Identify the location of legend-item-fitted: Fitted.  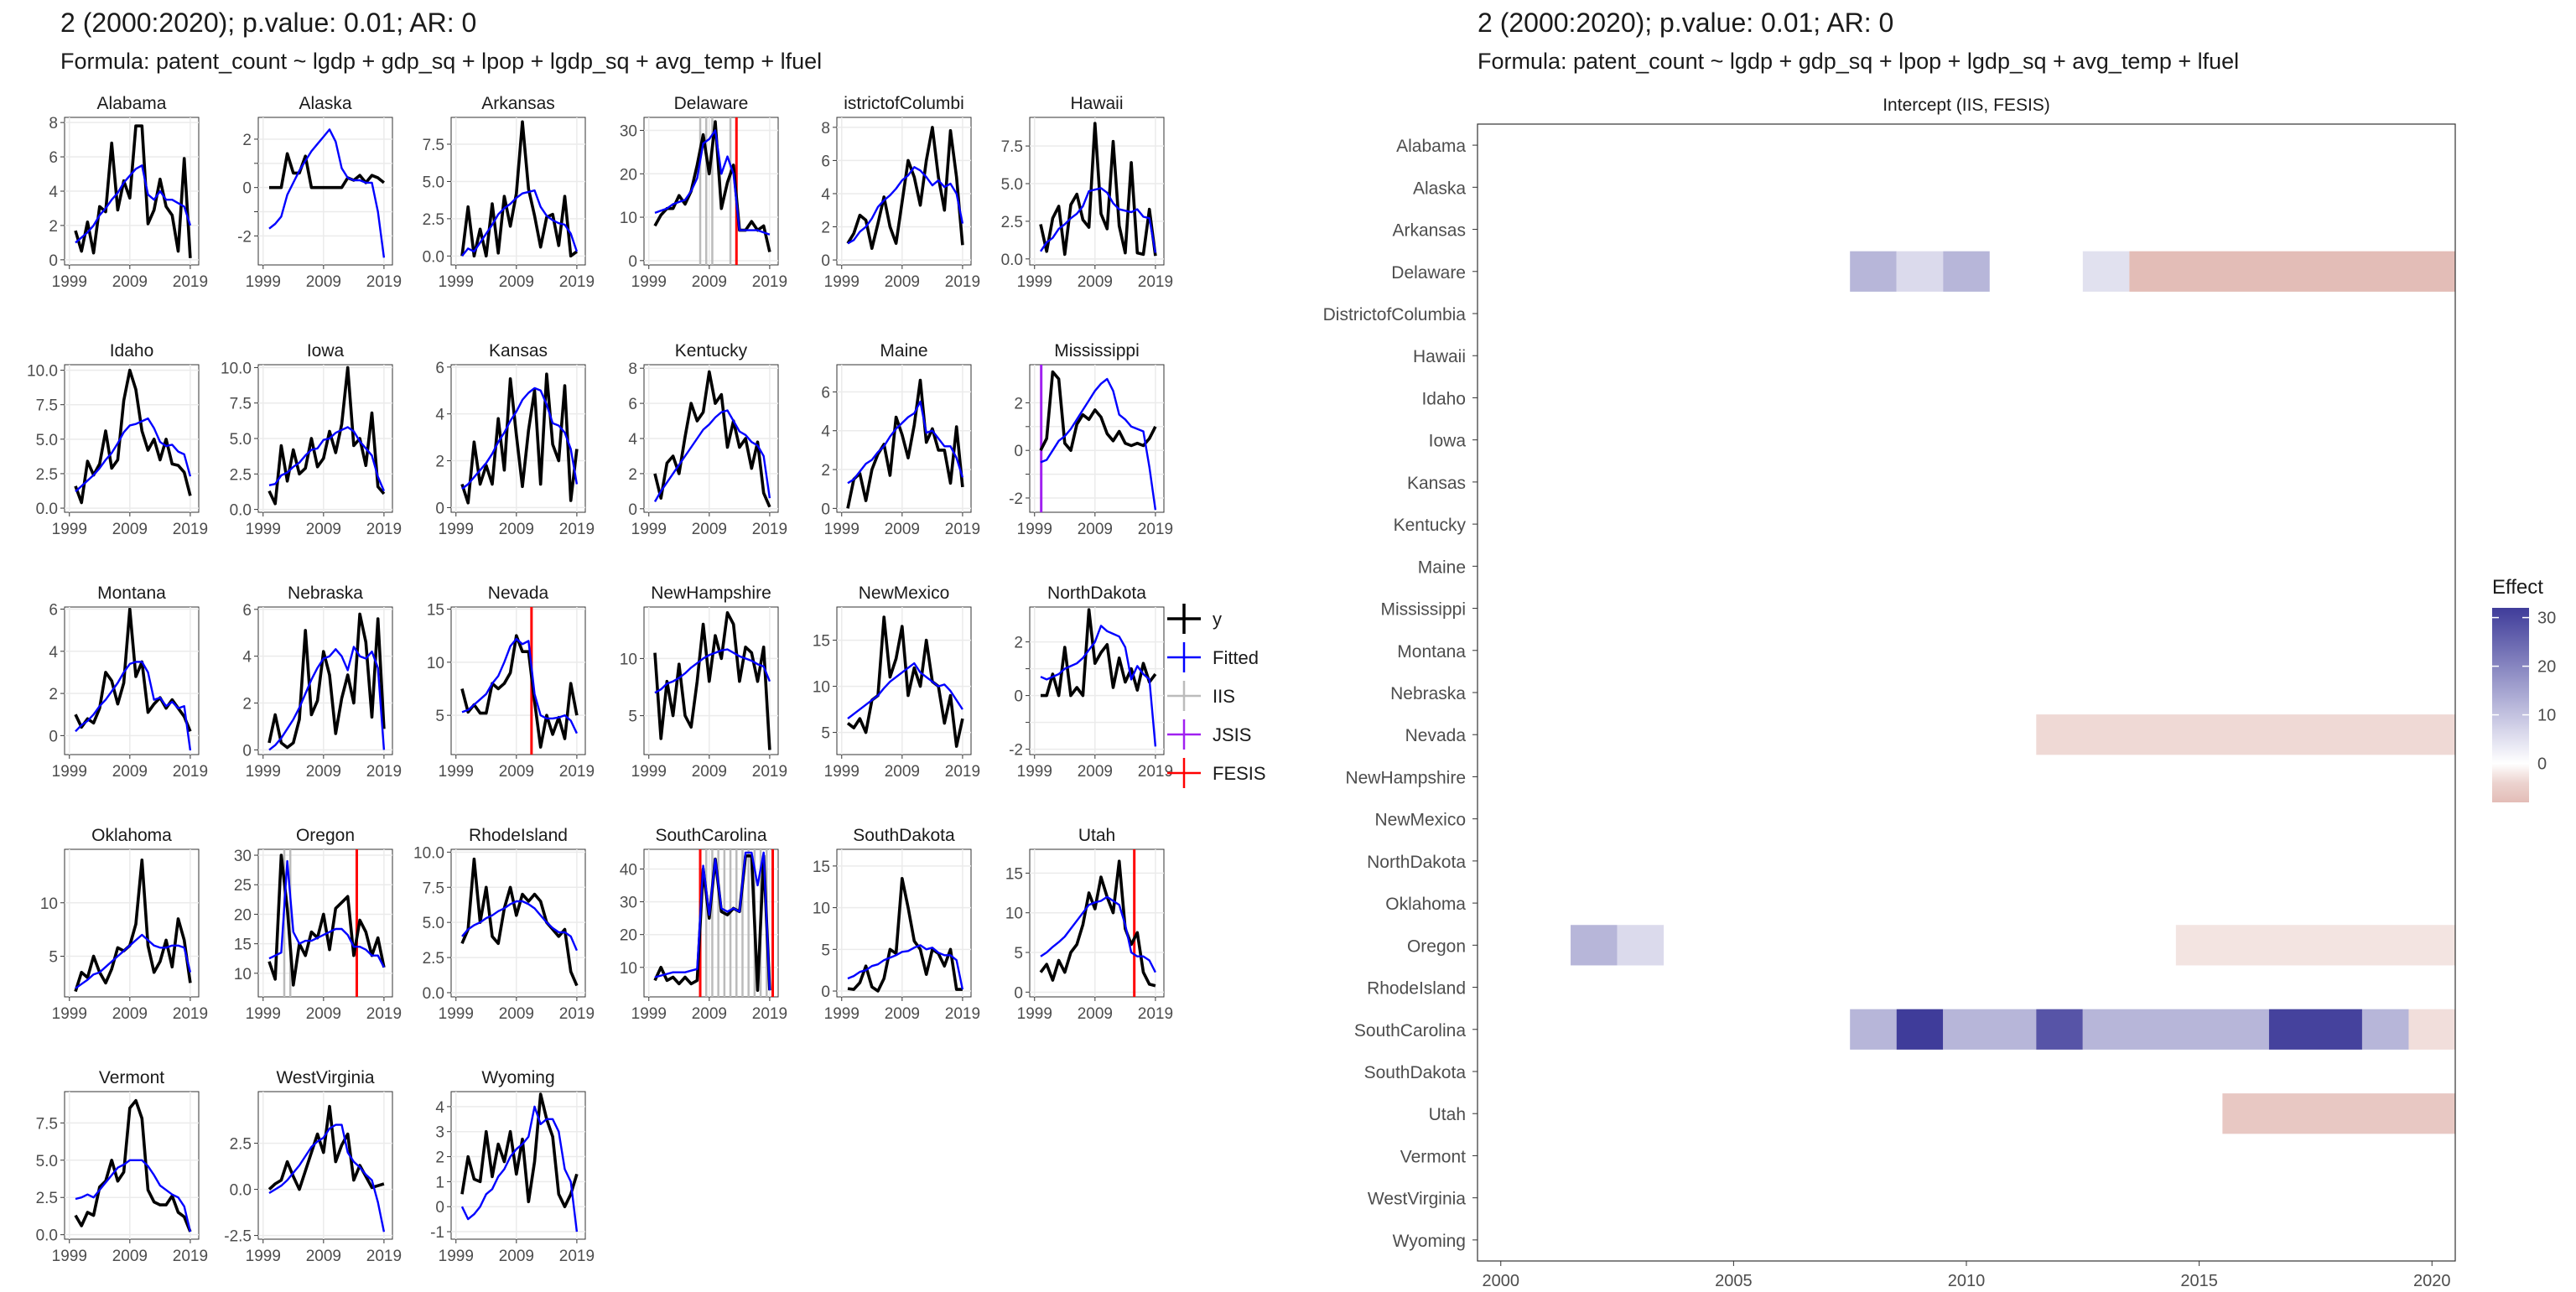
(1213, 657).